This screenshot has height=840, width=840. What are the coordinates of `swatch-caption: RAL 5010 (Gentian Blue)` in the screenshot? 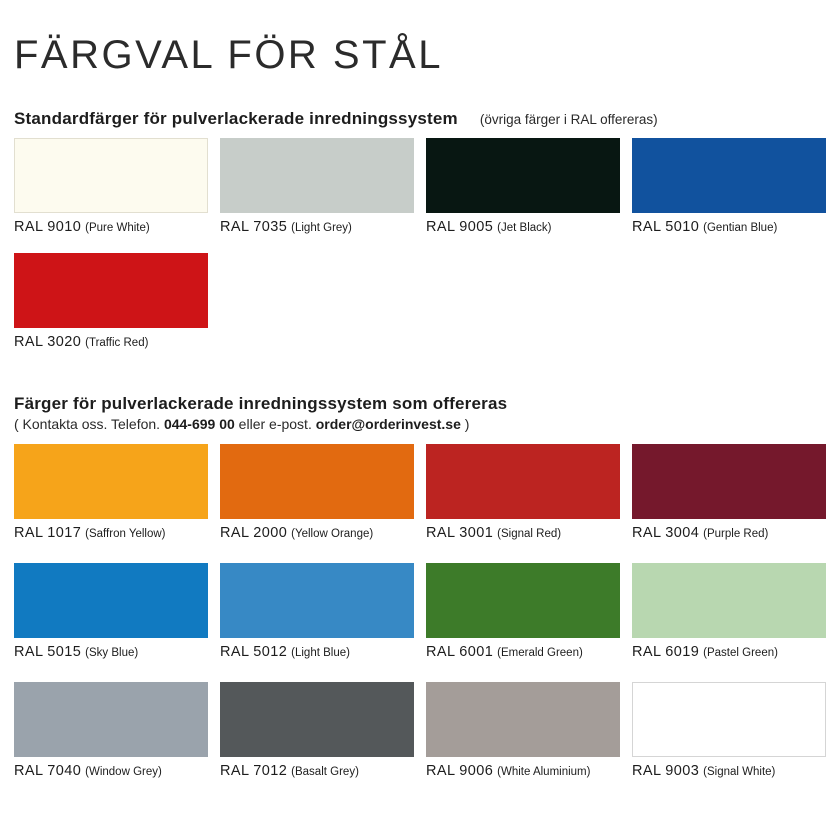 It's located at (729, 227).